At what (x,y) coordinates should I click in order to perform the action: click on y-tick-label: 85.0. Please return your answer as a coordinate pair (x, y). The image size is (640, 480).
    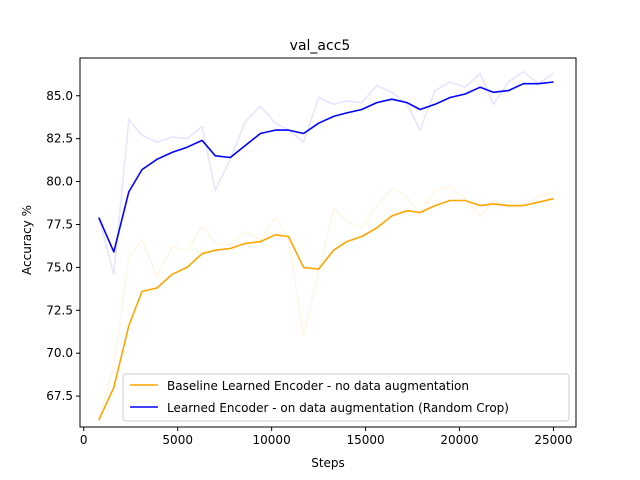
    Looking at the image, I should click on (59, 96).